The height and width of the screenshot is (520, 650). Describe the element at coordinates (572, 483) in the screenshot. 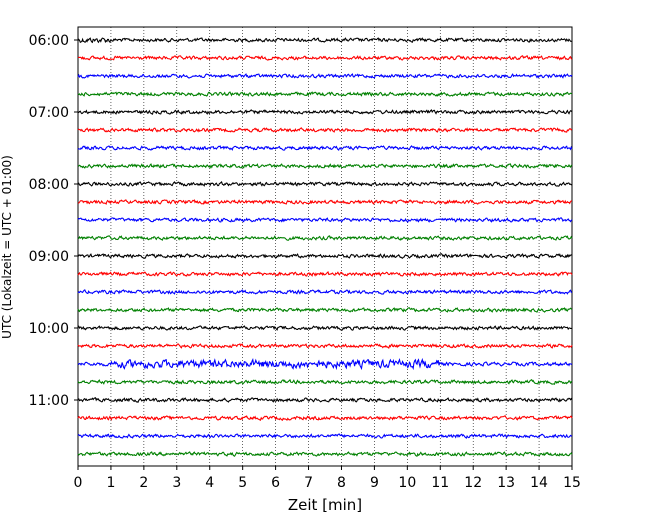

I see `x-tick-label: 15` at that location.